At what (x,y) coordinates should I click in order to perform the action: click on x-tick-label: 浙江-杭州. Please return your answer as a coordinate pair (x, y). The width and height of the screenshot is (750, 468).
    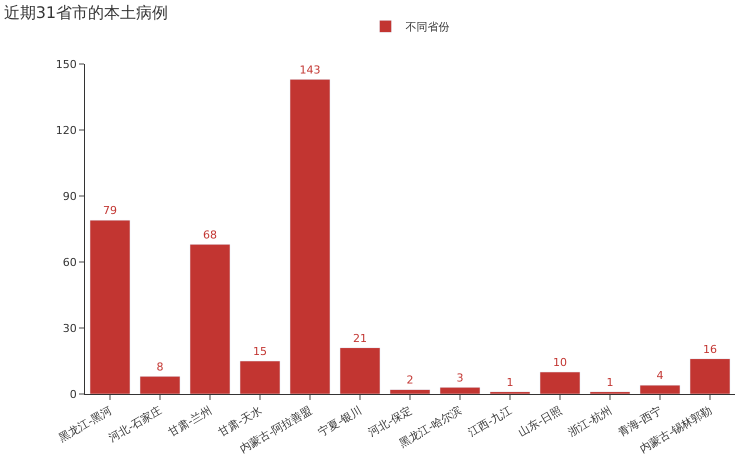
    Looking at the image, I should click on (590, 422).